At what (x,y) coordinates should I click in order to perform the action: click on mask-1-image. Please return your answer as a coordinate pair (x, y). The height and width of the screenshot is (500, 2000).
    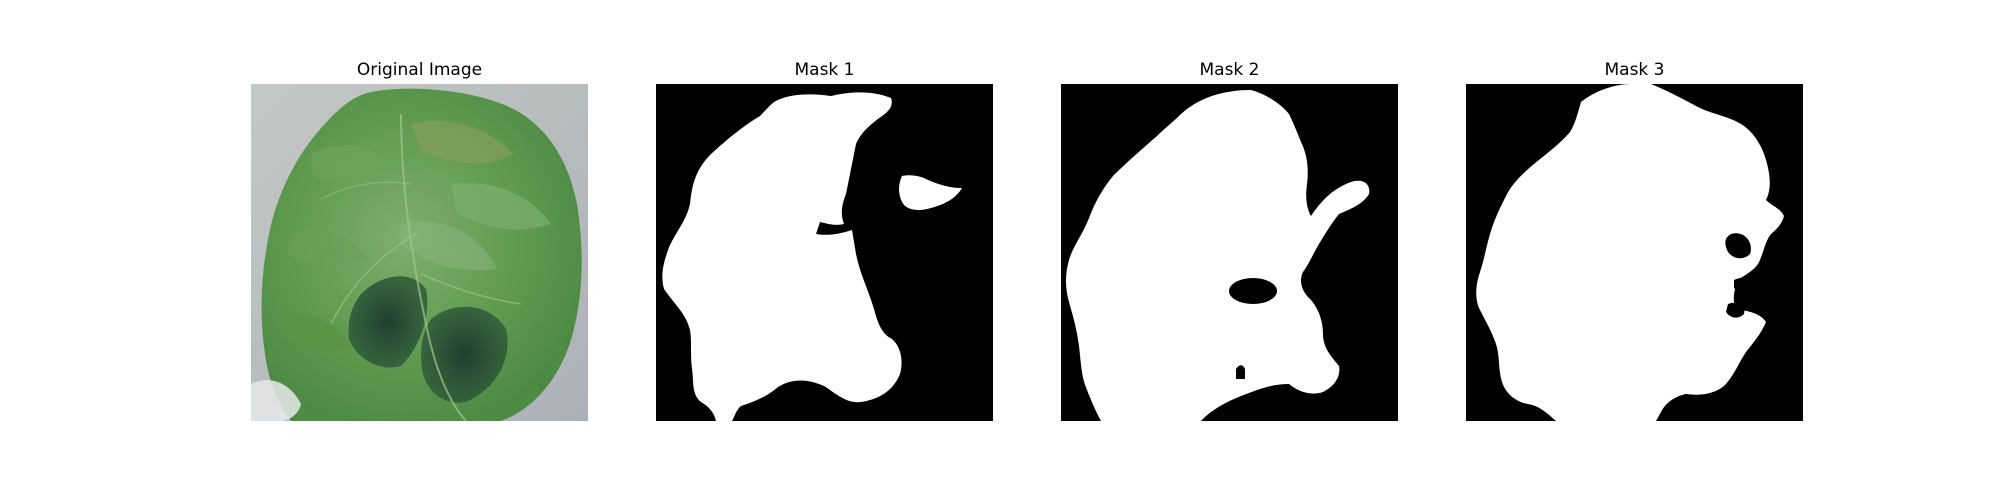
    Looking at the image, I should click on (824, 252).